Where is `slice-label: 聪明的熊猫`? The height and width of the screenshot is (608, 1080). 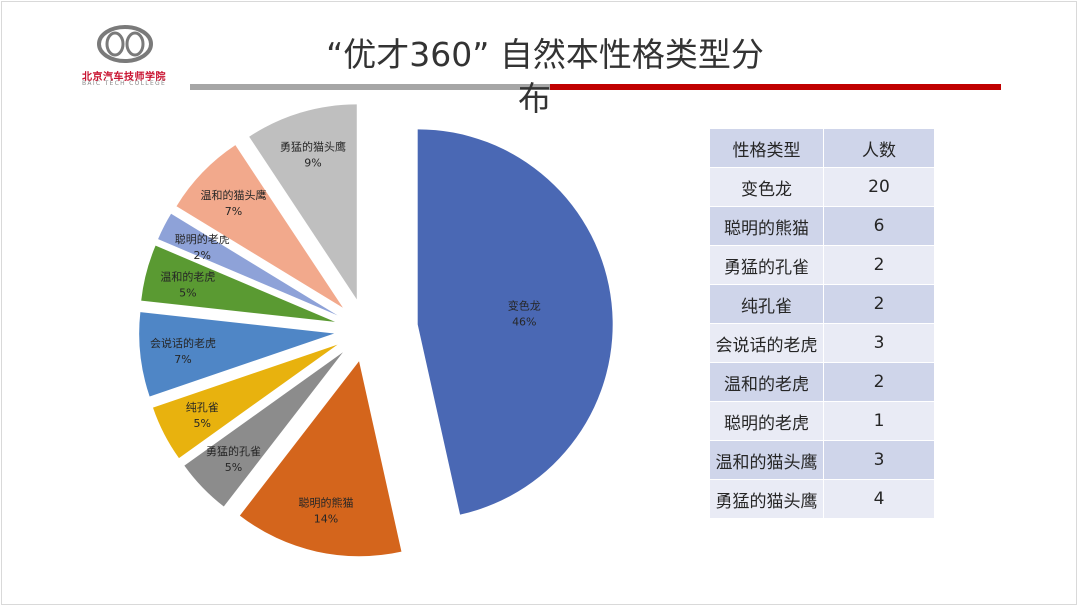
slice-label: 聪明的熊猫 is located at coordinates (325, 503).